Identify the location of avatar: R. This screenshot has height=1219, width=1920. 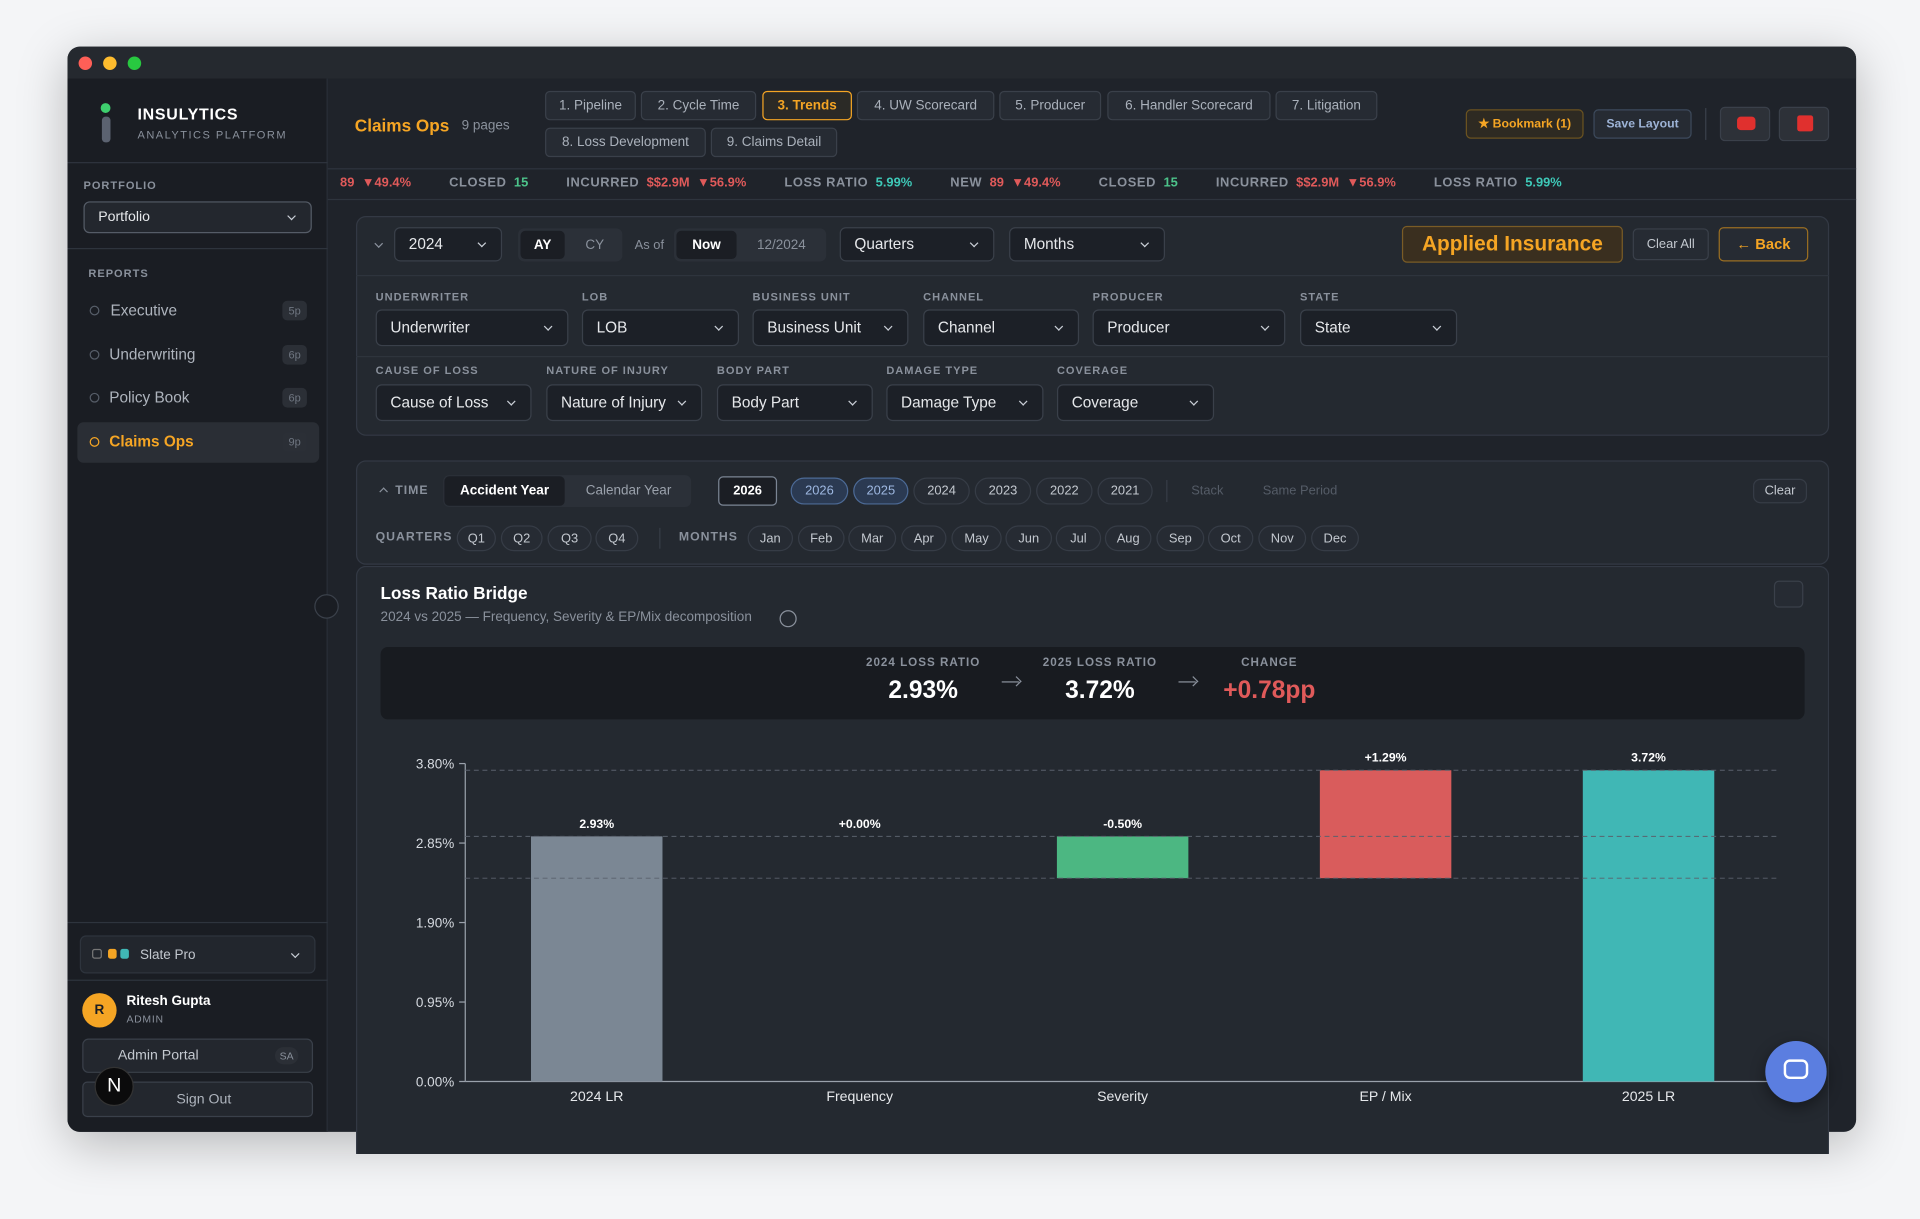
(99, 1010).